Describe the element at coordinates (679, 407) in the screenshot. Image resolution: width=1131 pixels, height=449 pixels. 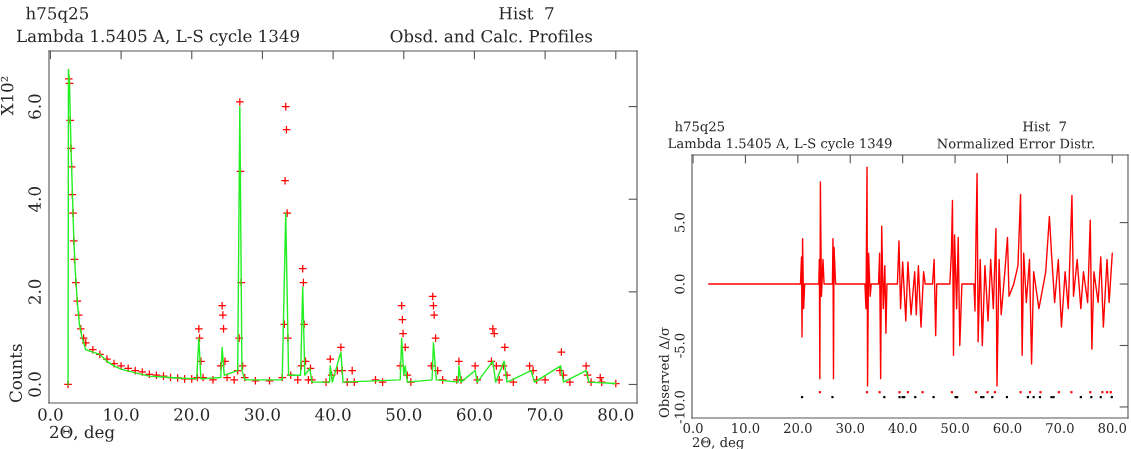
I see `y-tick-label: -10.0` at that location.